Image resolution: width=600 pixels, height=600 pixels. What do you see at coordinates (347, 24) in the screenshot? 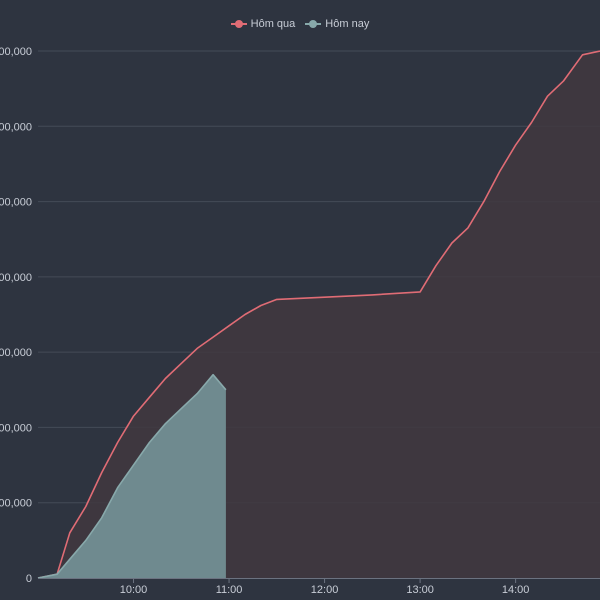
I see `legend-label-hom-nay: Hôm nay` at bounding box center [347, 24].